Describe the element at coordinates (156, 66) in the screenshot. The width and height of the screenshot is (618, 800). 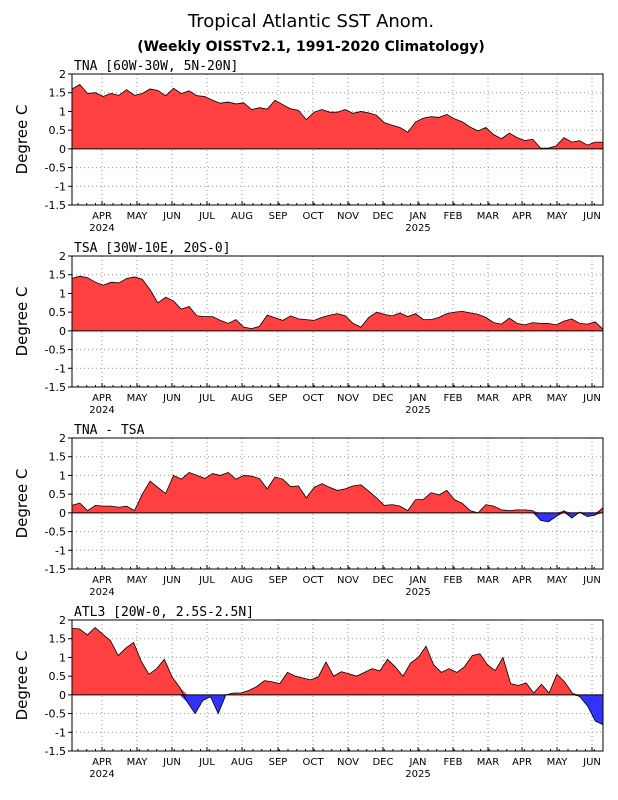
I see `panel-label: TNA [60W-30W, 5N-20N]` at that location.